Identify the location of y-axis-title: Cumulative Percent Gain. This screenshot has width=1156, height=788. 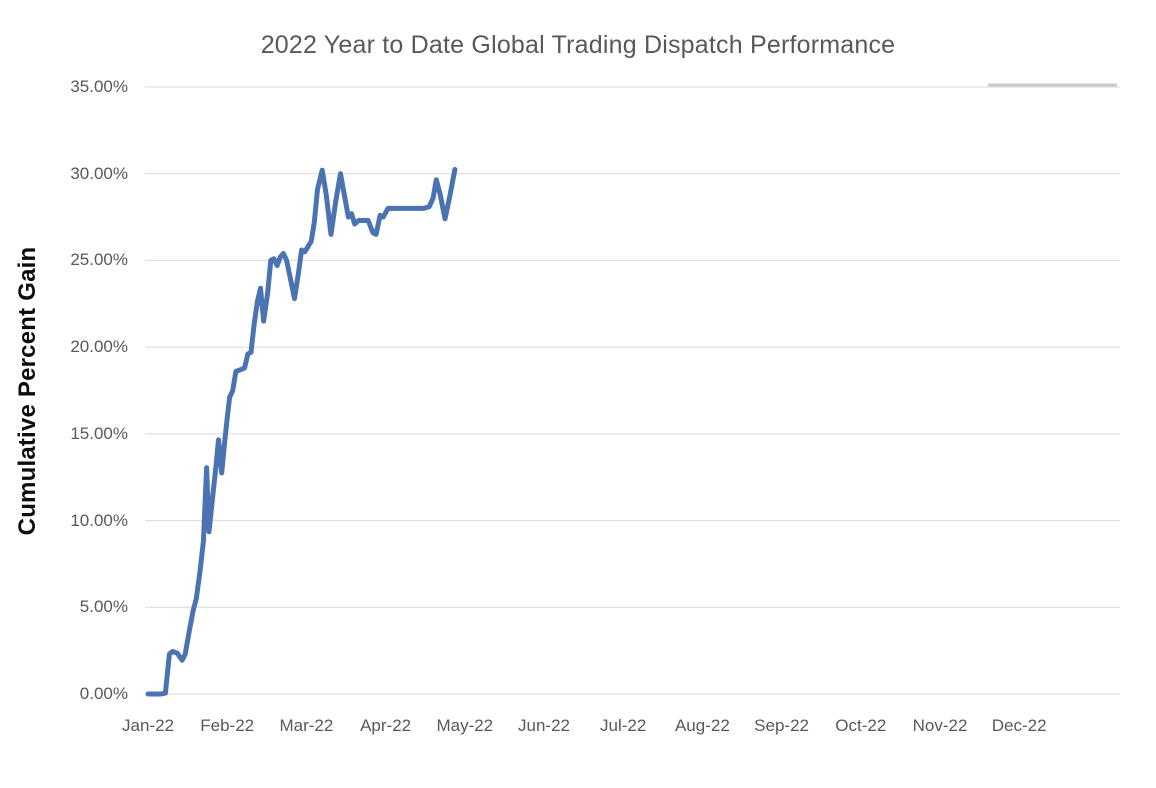
(27, 391).